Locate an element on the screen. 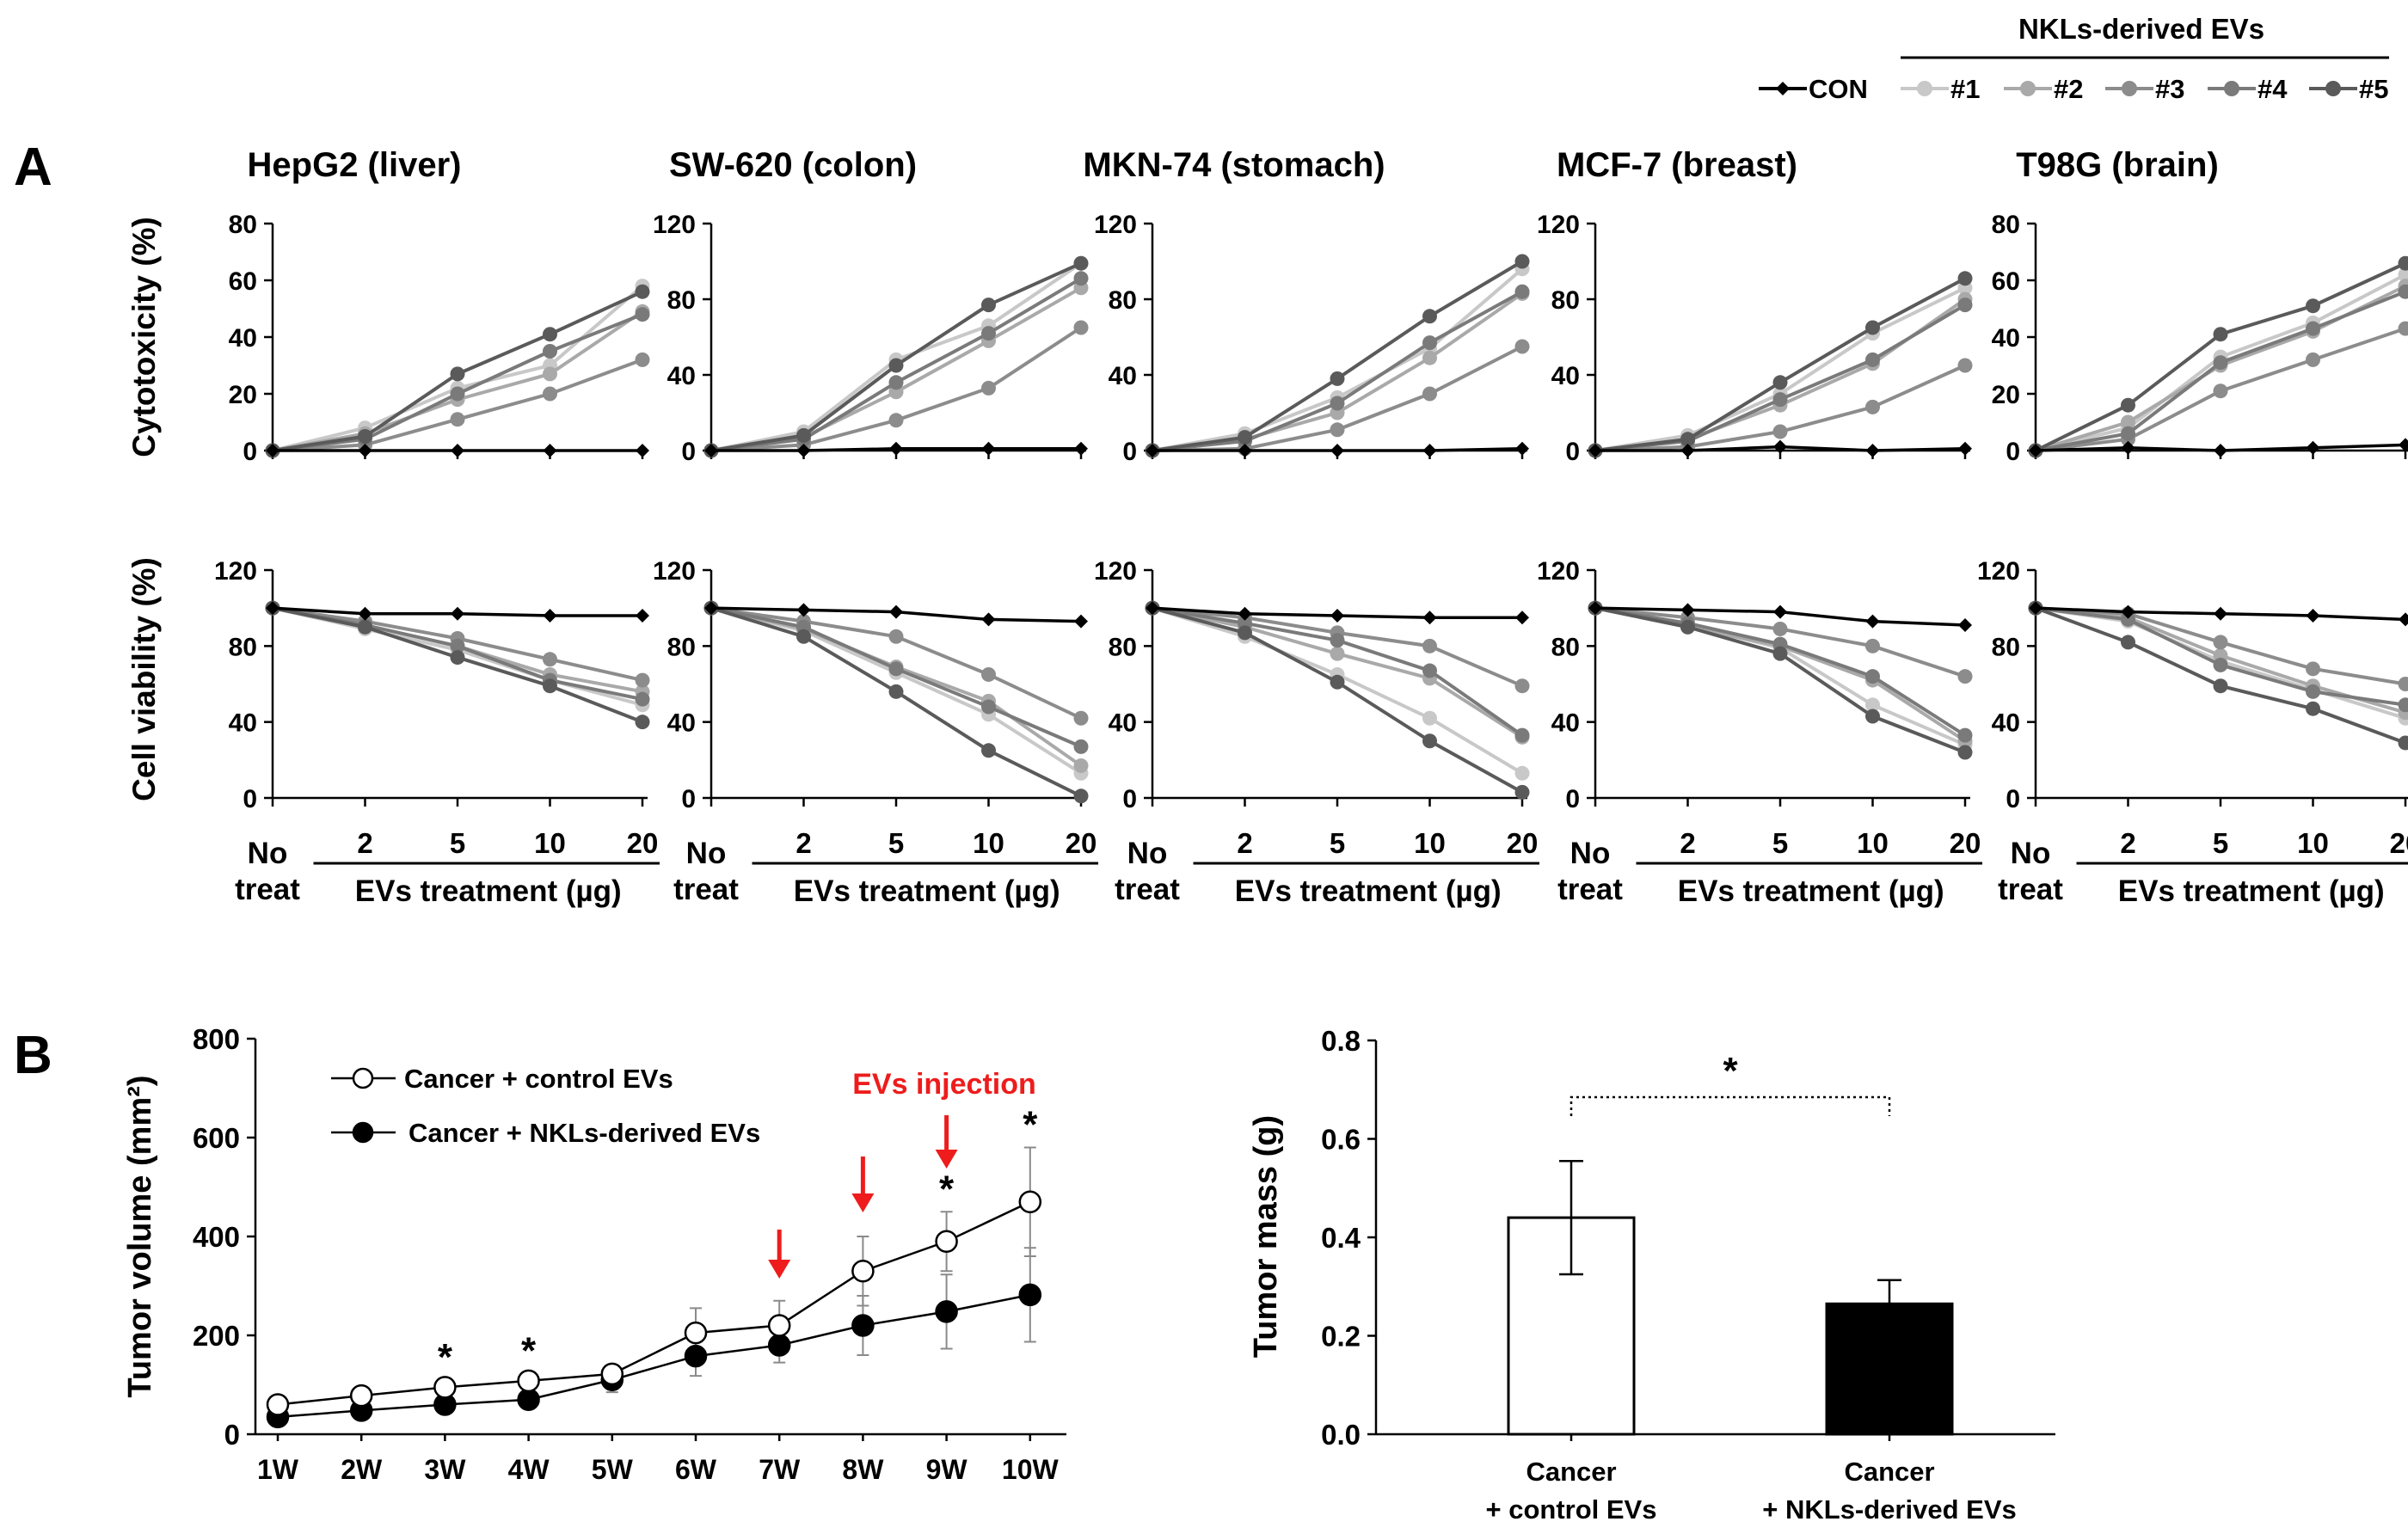 The width and height of the screenshot is (2408, 1540). series-line-n5 is located at coordinates (1338, 356).